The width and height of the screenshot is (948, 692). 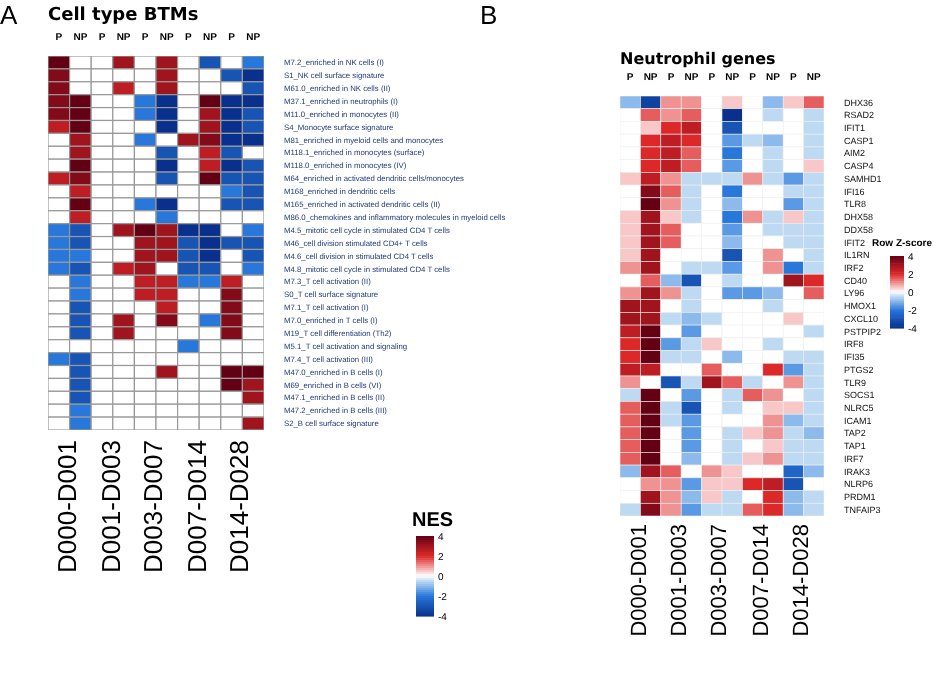 I want to click on text: A, so click(x=9, y=15).